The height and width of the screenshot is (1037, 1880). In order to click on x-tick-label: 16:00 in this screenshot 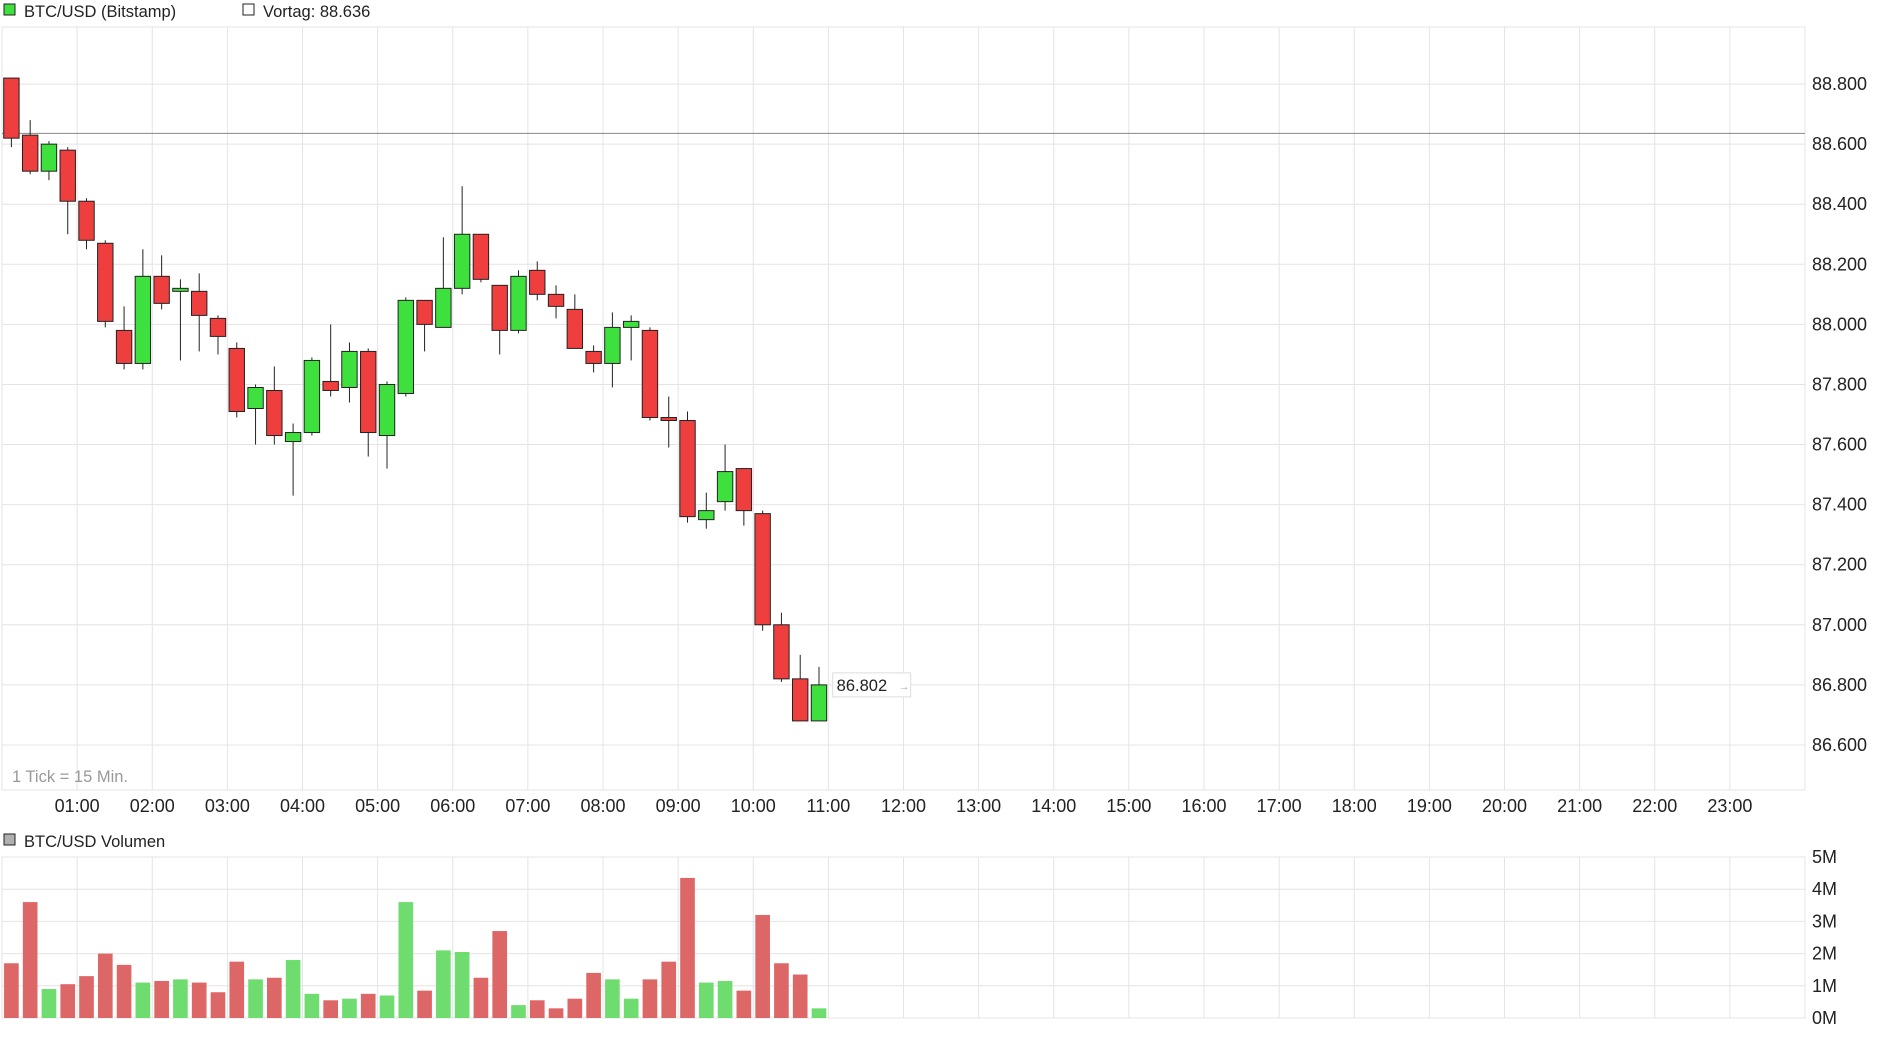, I will do `click(1203, 806)`.